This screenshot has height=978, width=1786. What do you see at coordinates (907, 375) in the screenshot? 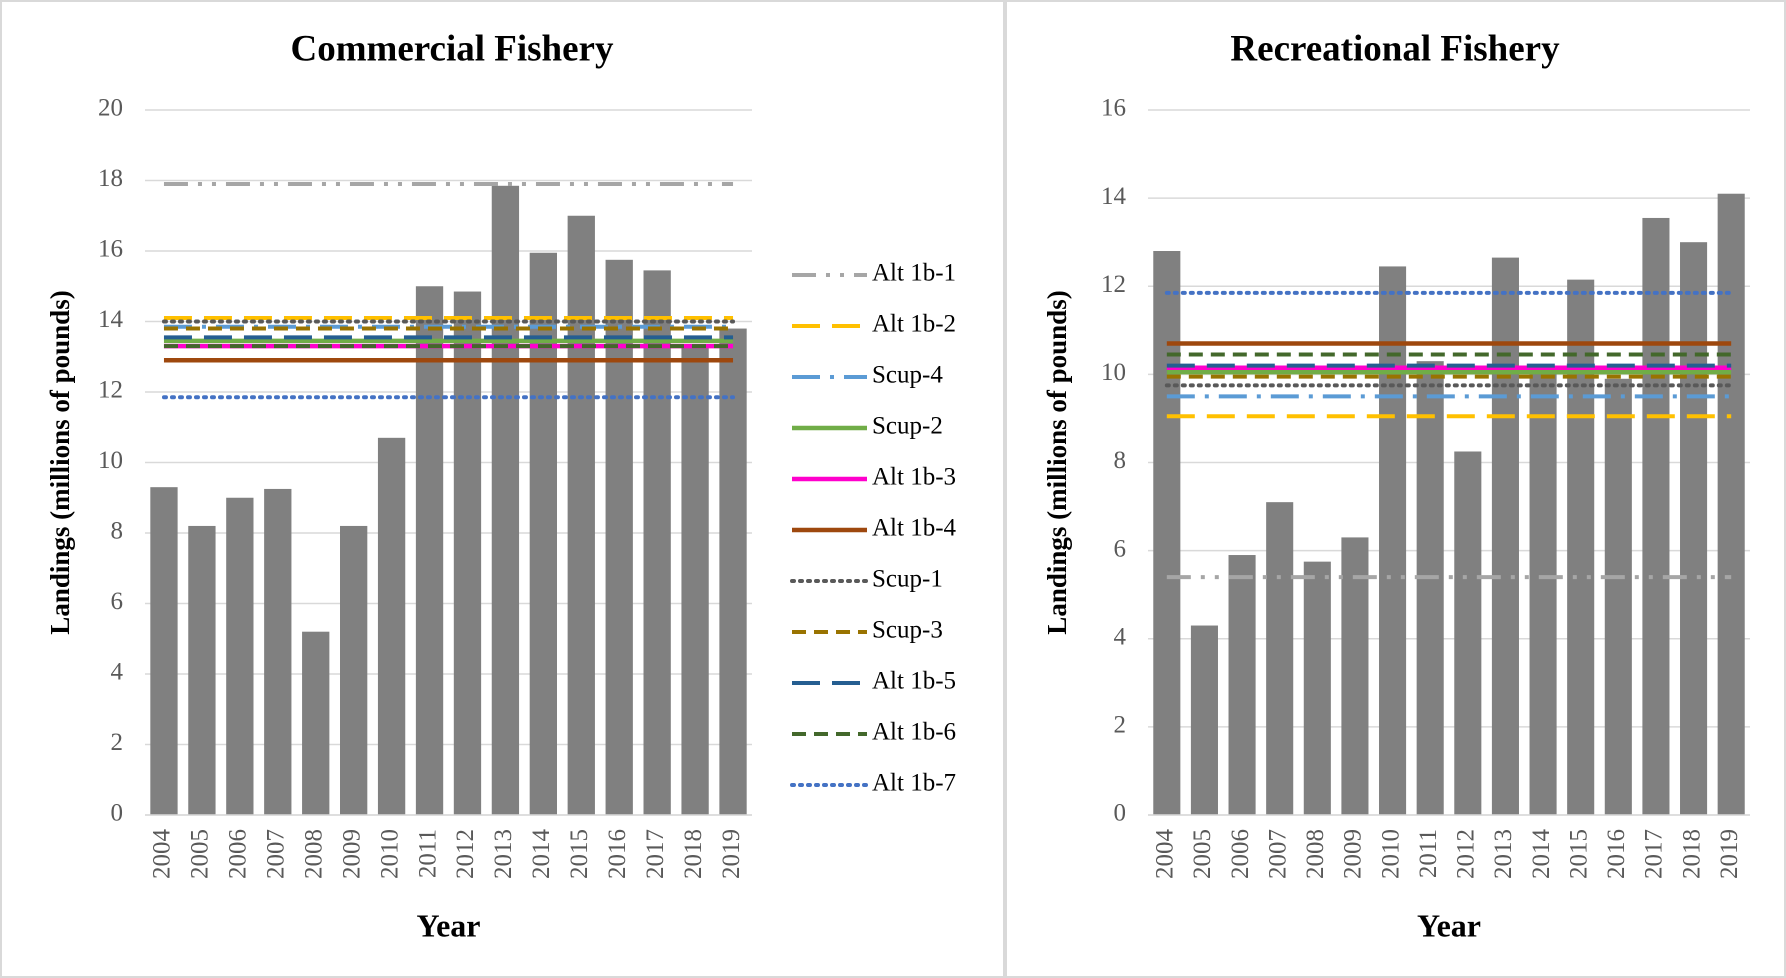
I see `legend-label: Scup-4` at bounding box center [907, 375].